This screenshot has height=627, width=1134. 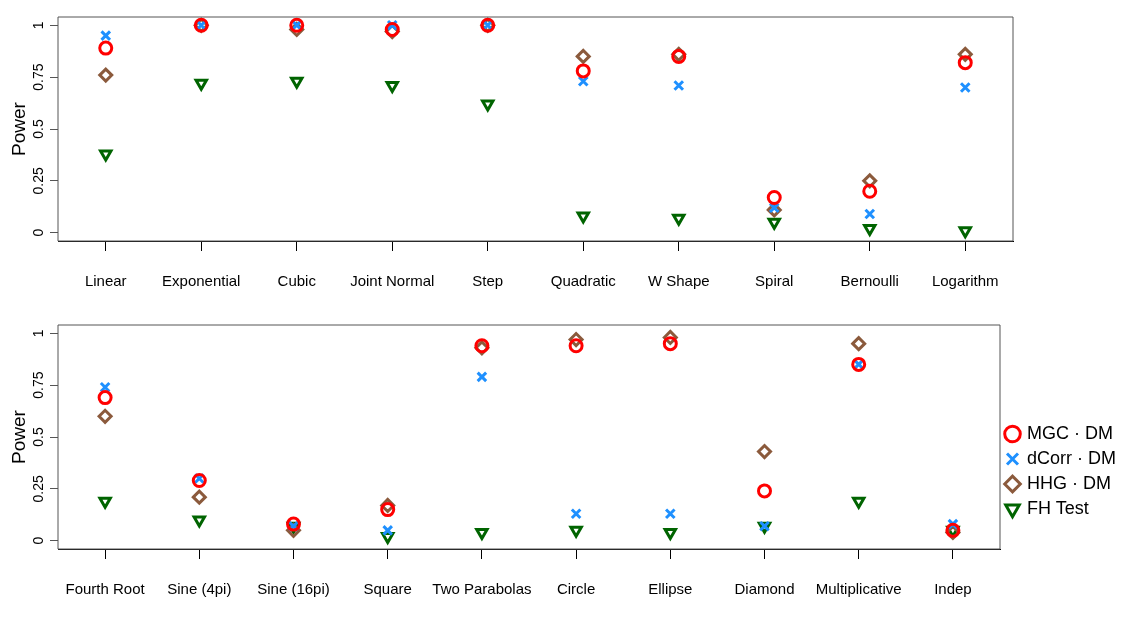 What do you see at coordinates (199, 589) in the screenshot?
I see `x-tick-label: Sine (4pi)` at bounding box center [199, 589].